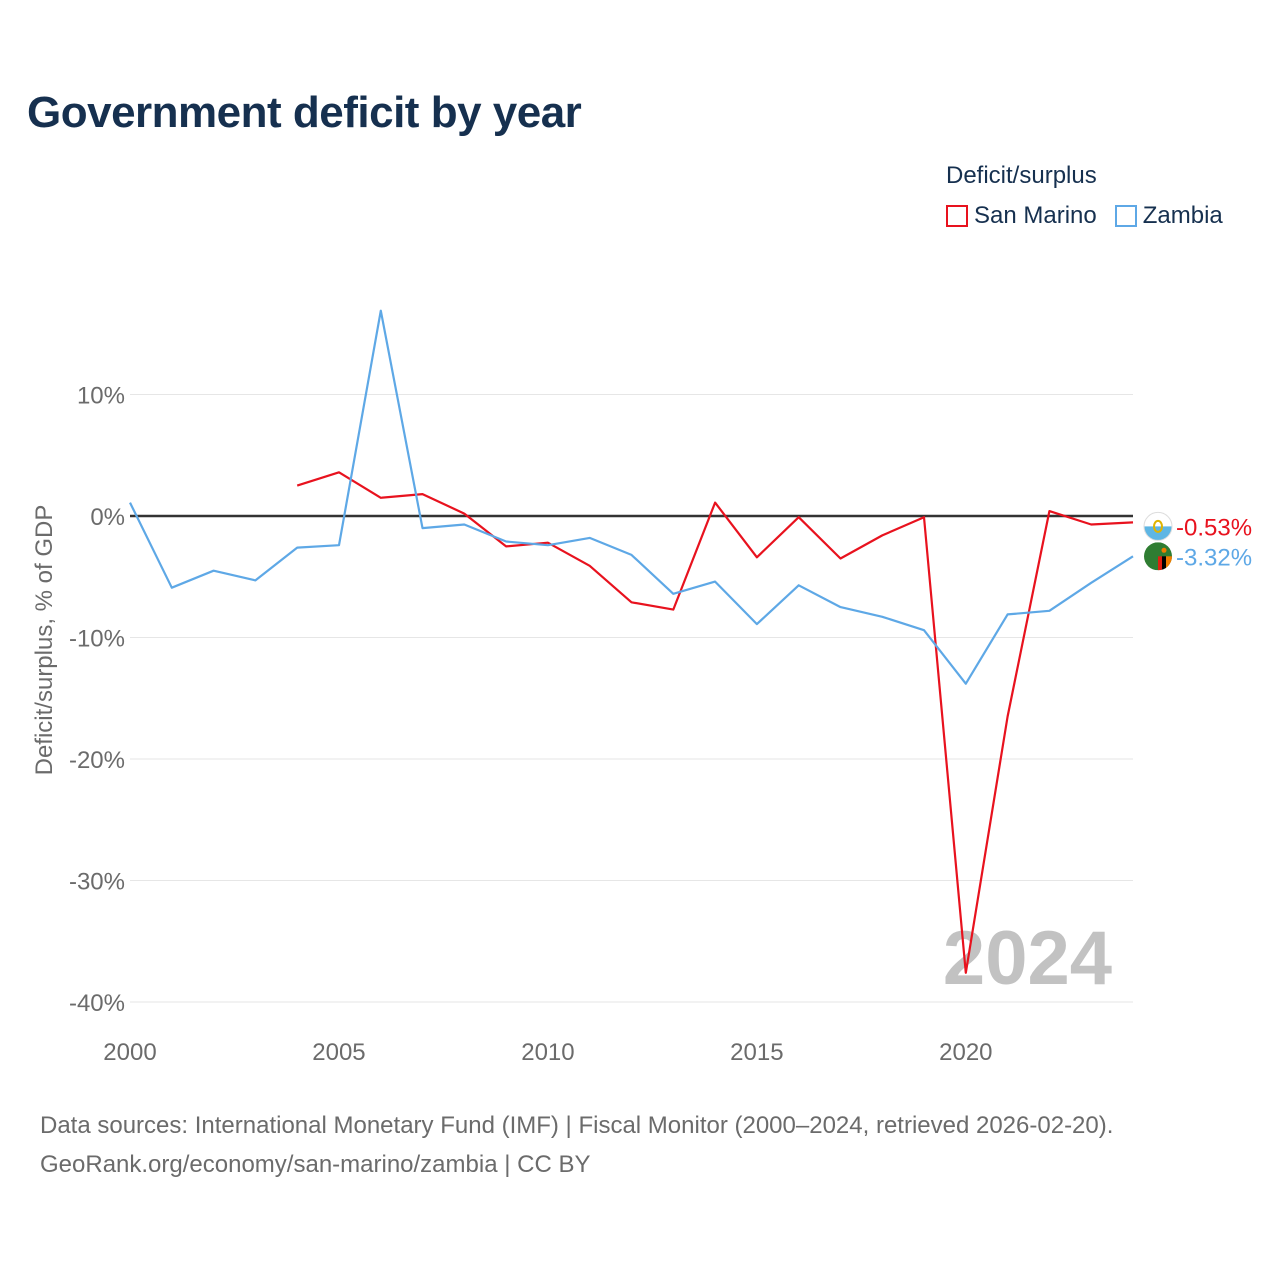 This screenshot has width=1280, height=1280. What do you see at coordinates (1182, 215) in the screenshot?
I see `legend-label-zambia: Zambia` at bounding box center [1182, 215].